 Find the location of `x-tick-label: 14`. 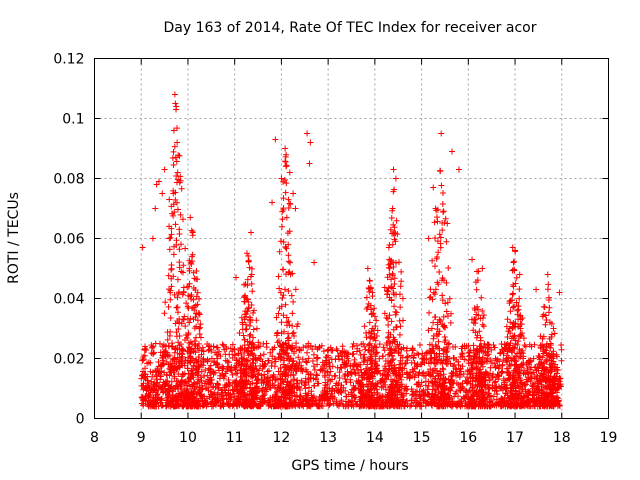

x-tick-label: 14 is located at coordinates (375, 438).